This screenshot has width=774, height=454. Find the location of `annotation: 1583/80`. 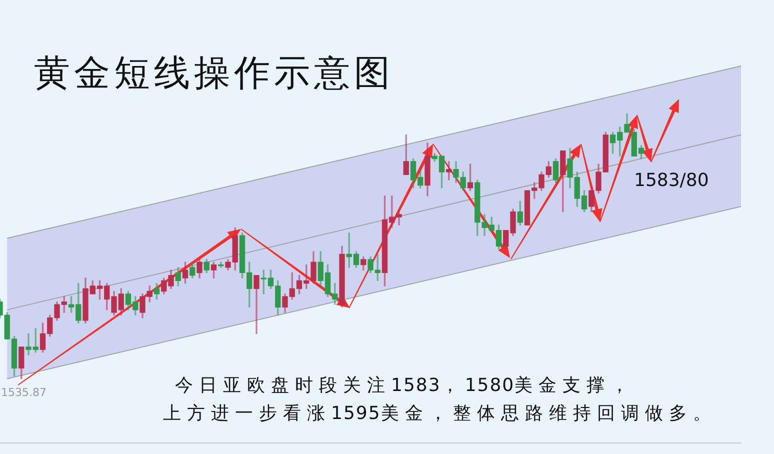

annotation: 1583/80 is located at coordinates (671, 180).